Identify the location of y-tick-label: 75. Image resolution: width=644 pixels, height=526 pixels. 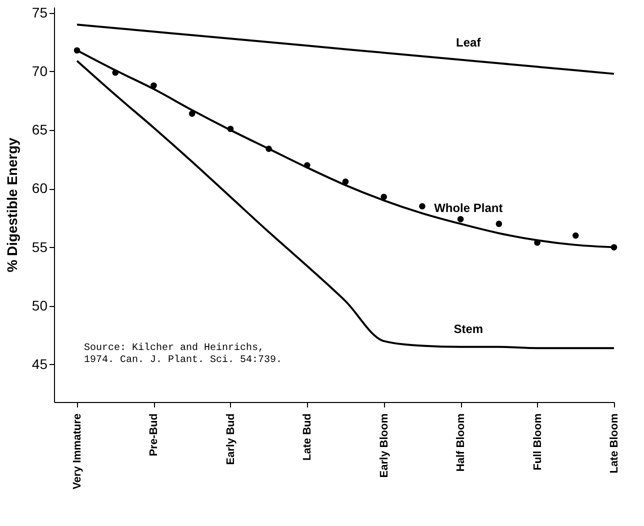
(40, 12).